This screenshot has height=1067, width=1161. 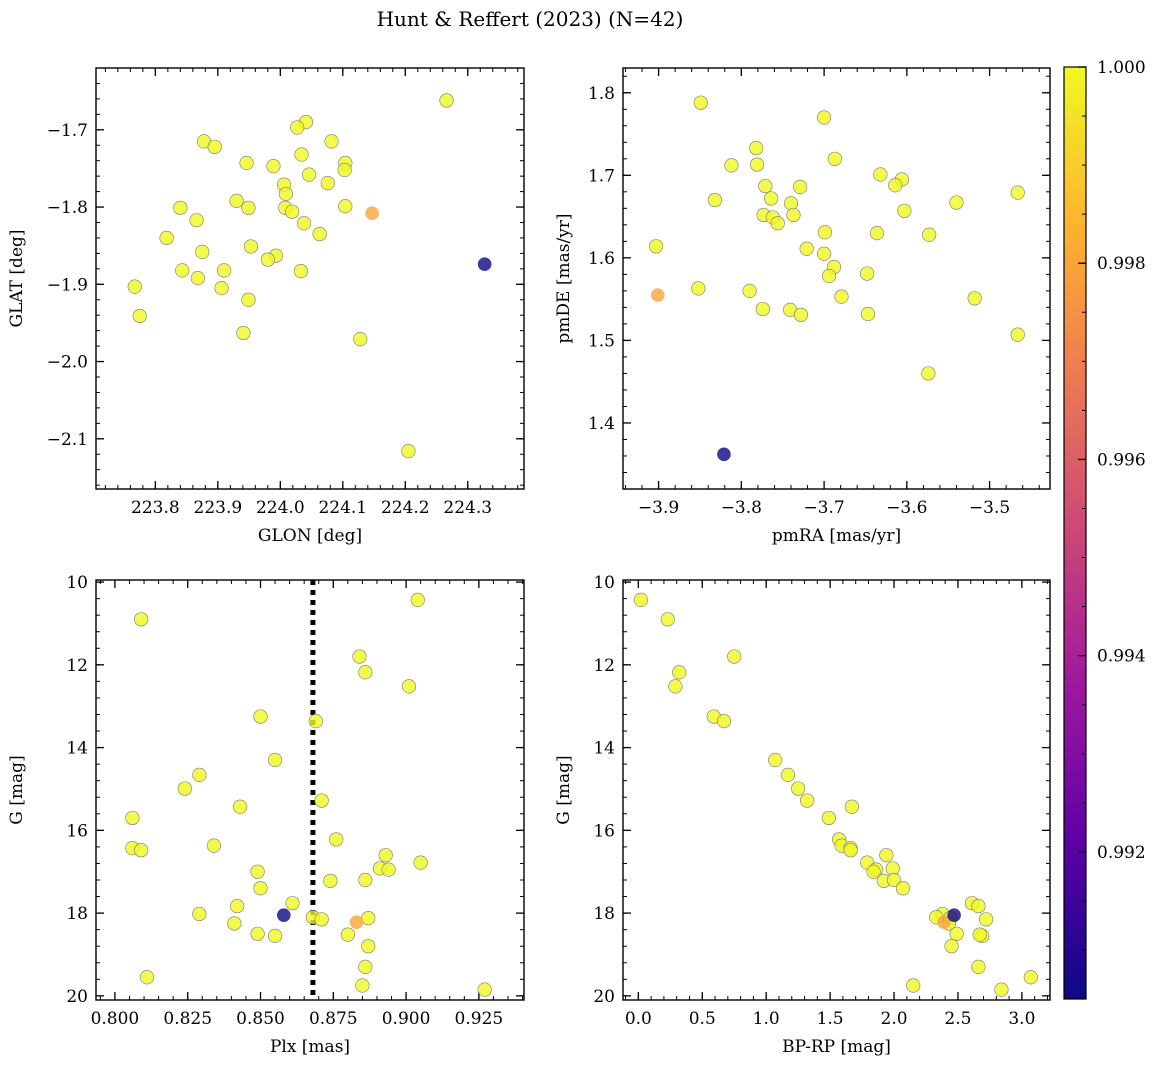 I want to click on x-tick-label: 224.2, so click(x=405, y=508).